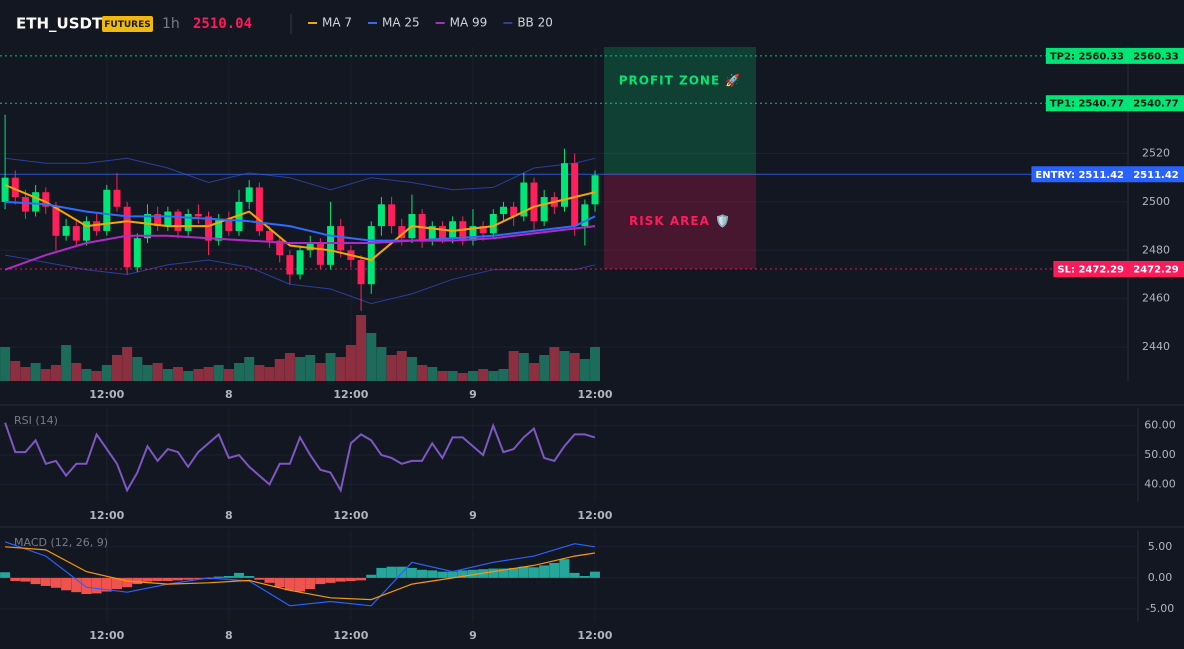 Image resolution: width=1184 pixels, height=649 pixels. I want to click on bollinger-band, so click(300, 174).